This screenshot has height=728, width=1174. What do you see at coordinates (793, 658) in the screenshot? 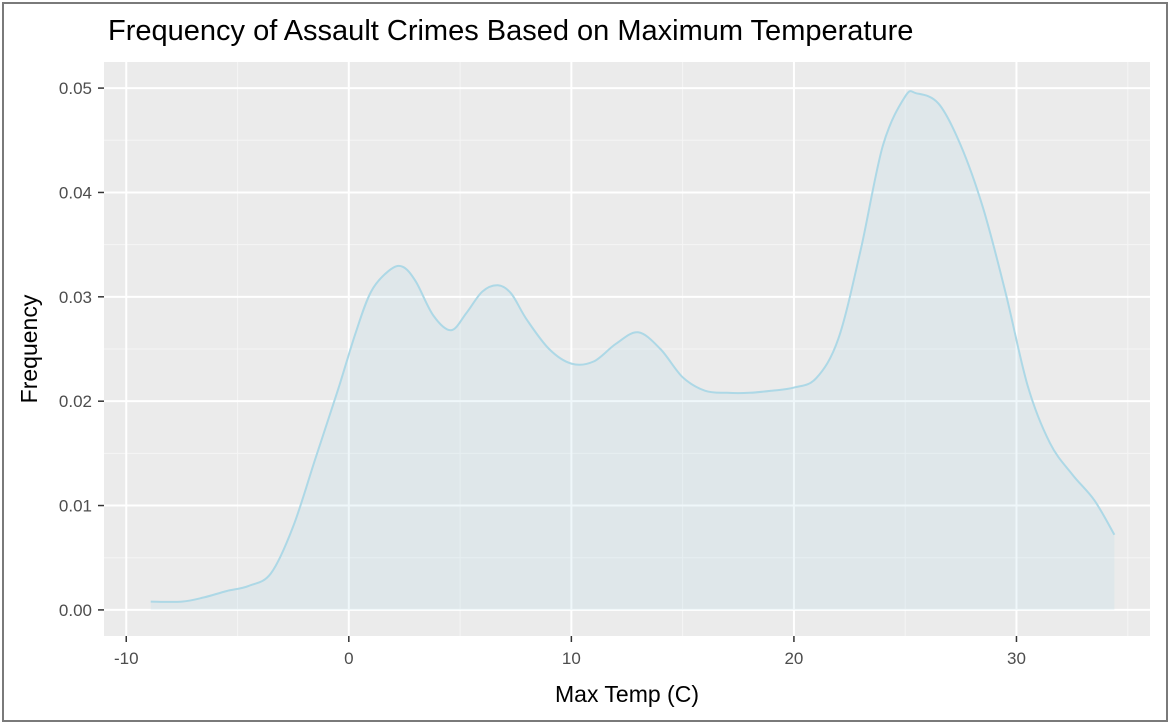
I see `x-tick-label: 20` at bounding box center [793, 658].